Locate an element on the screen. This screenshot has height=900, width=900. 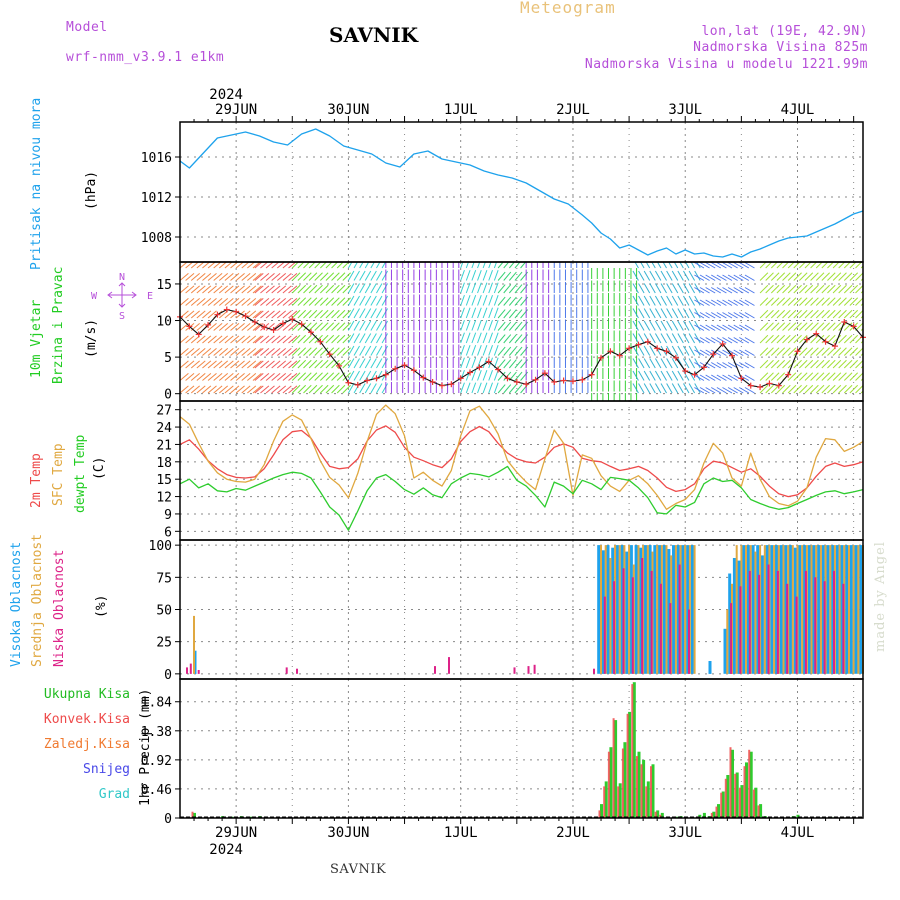
legend-total-rain: Ukupna Kisa is located at coordinates (86, 694).